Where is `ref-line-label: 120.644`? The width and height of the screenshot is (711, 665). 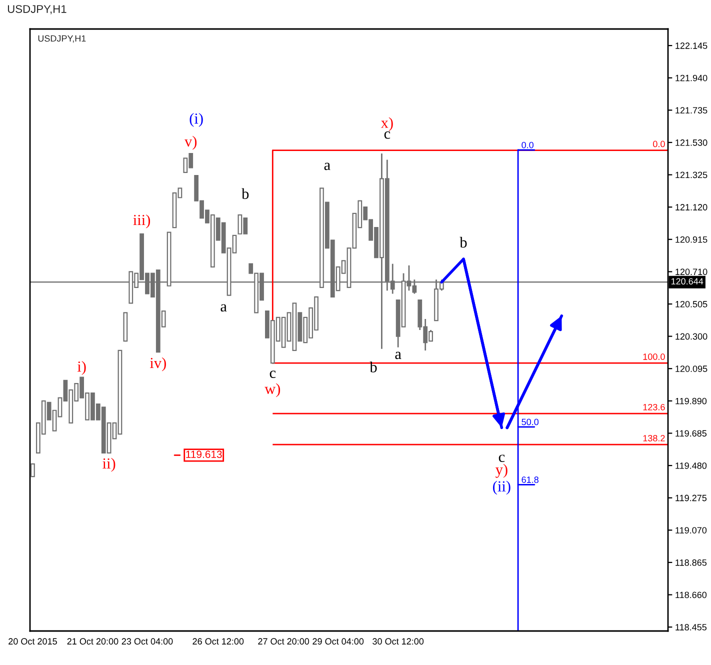
ref-line-label: 120.644 is located at coordinates (687, 281).